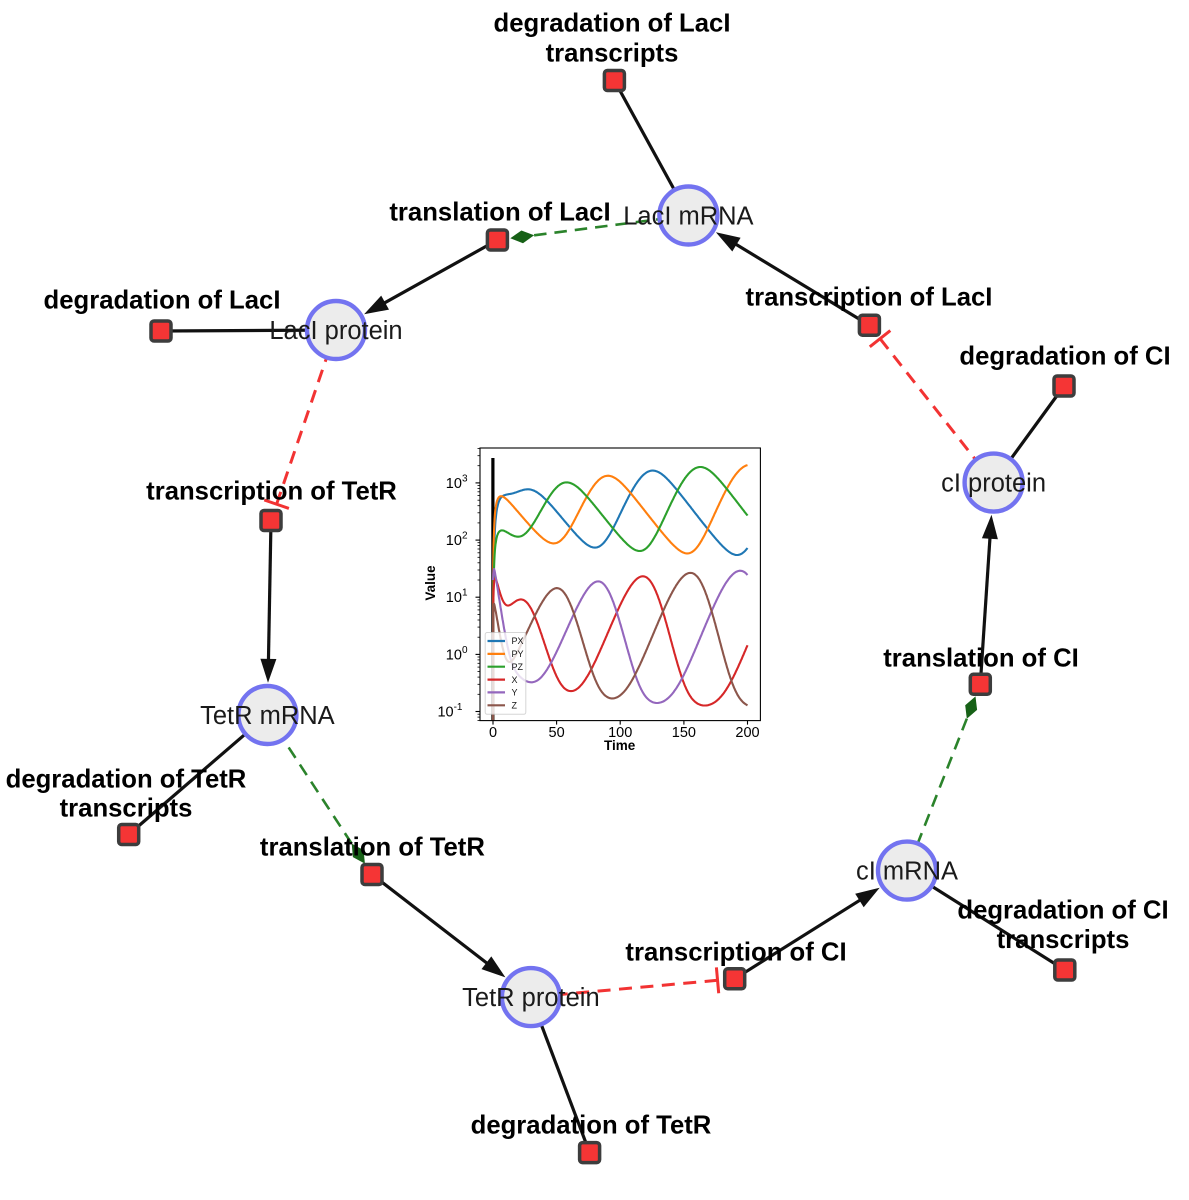 This screenshot has width=1189, height=1200. Describe the element at coordinates (620, 745) in the screenshot. I see `svg-text: Time` at that location.